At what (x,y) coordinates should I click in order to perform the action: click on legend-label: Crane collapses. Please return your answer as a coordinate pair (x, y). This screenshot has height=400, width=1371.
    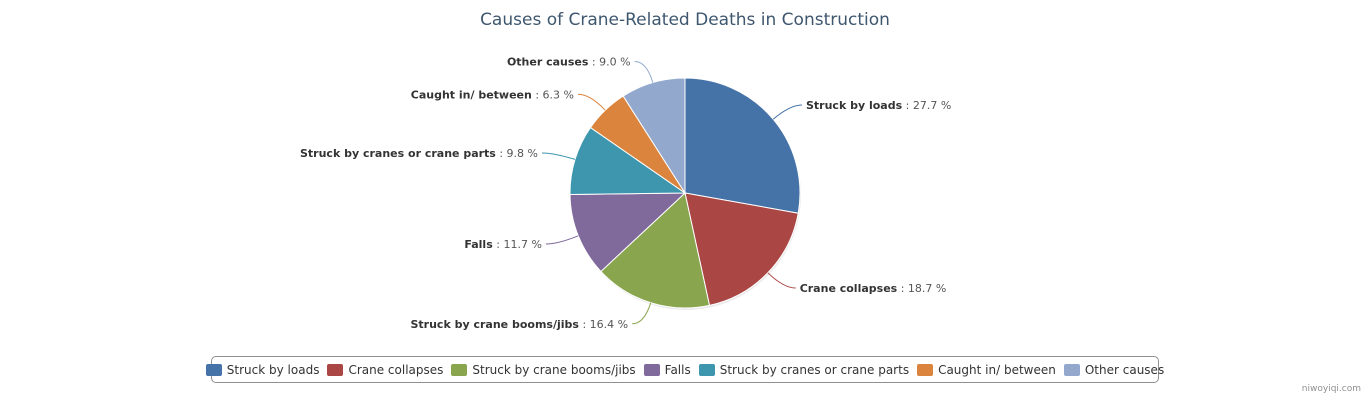
    Looking at the image, I should click on (396, 369).